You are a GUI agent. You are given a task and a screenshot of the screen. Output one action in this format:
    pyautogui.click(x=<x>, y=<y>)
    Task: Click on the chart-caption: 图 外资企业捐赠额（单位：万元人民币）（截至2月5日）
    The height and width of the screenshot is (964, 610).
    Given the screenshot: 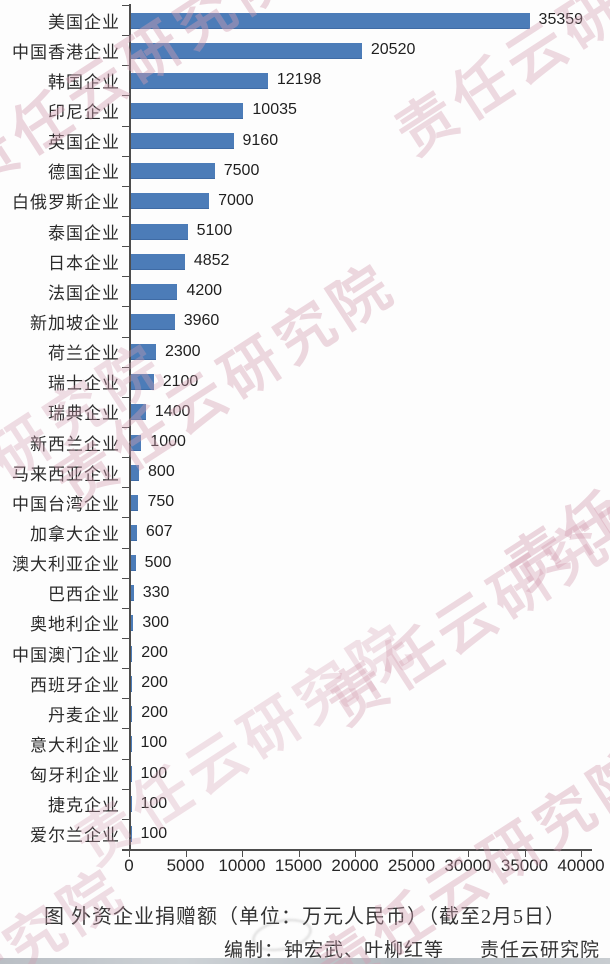 What is the action you would take?
    pyautogui.click(x=305, y=917)
    